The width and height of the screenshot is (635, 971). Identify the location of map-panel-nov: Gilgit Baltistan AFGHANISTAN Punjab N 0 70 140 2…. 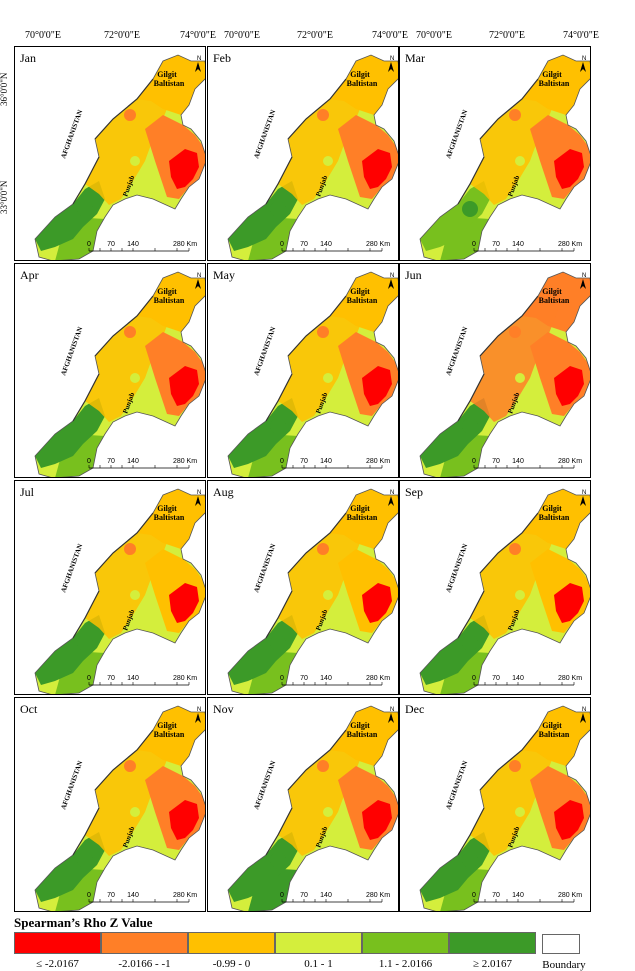
(303, 804).